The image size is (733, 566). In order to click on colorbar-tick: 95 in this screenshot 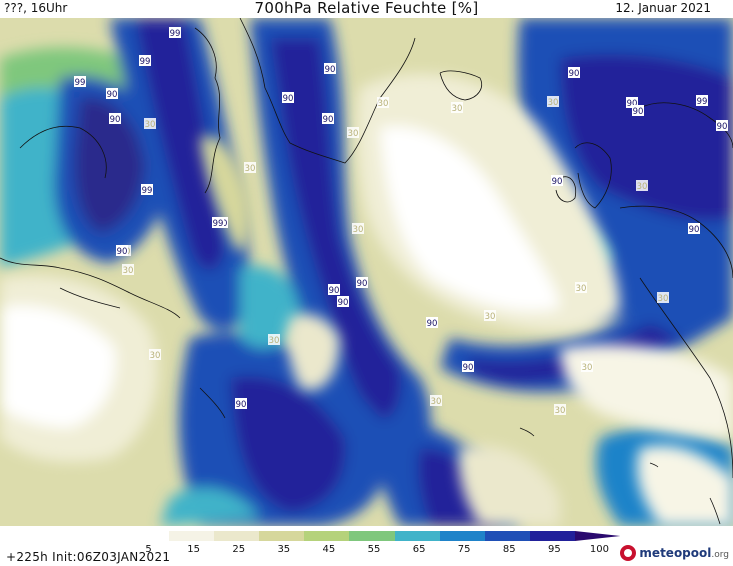, I will do `click(554, 549)`.